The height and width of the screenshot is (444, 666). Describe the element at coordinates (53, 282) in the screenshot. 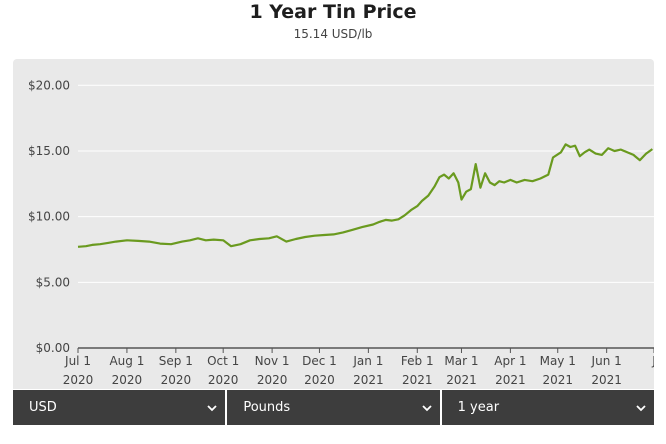

I see `y-tick-label: $5.00` at that location.